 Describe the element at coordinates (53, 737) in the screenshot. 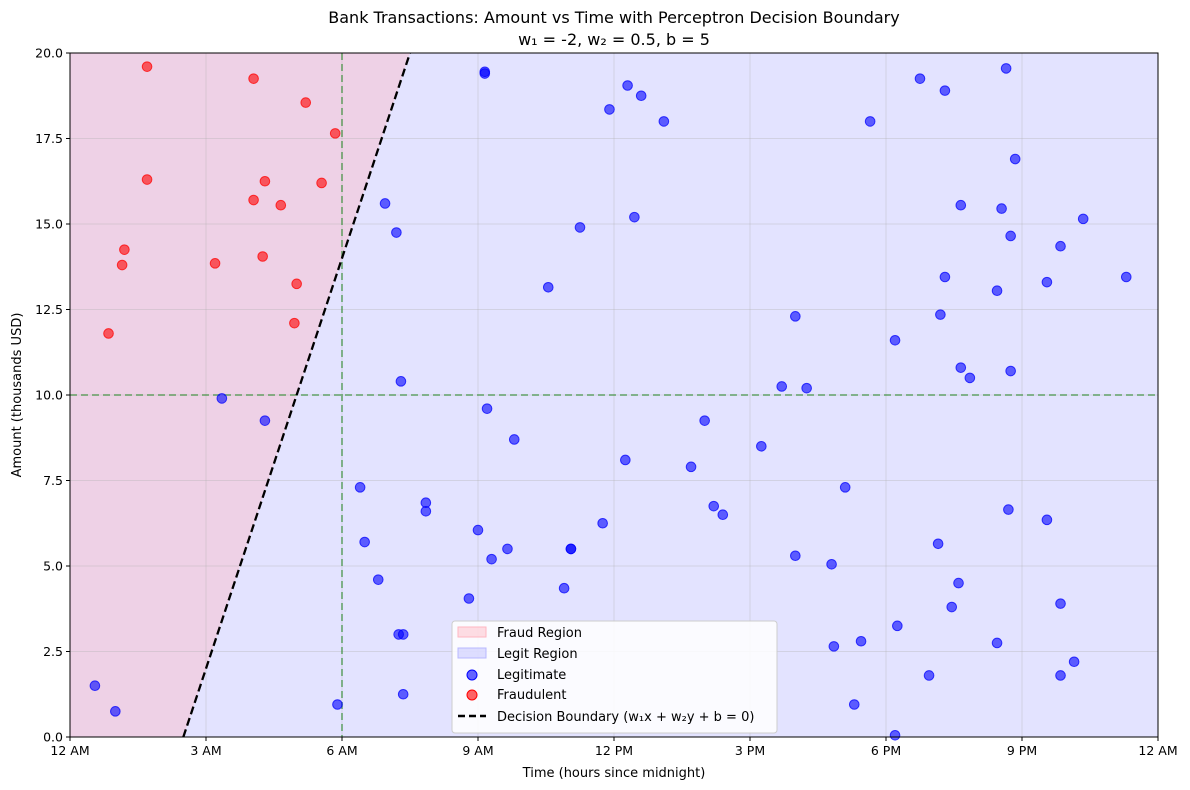

I see `y-tick-label: 0.0` at that location.